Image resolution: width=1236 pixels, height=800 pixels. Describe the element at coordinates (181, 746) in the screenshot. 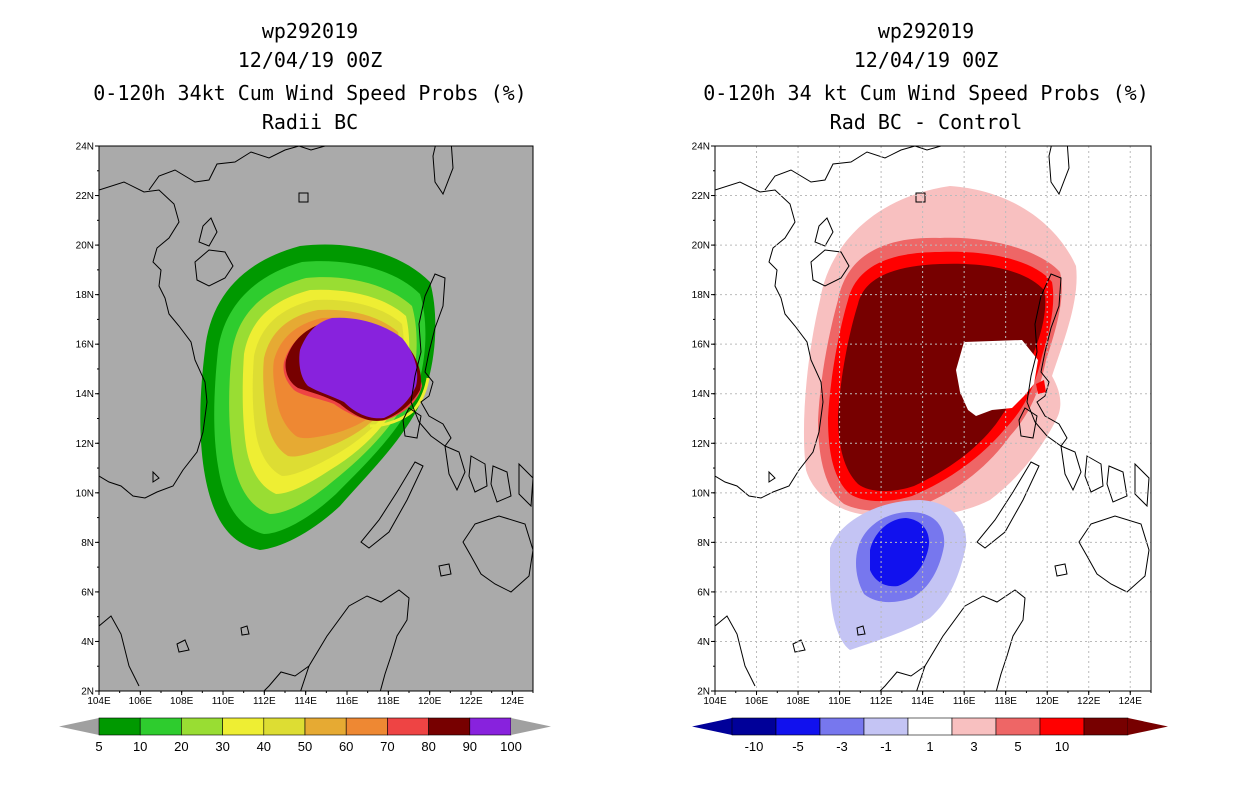

I see `left-colorbar-label: 20` at that location.